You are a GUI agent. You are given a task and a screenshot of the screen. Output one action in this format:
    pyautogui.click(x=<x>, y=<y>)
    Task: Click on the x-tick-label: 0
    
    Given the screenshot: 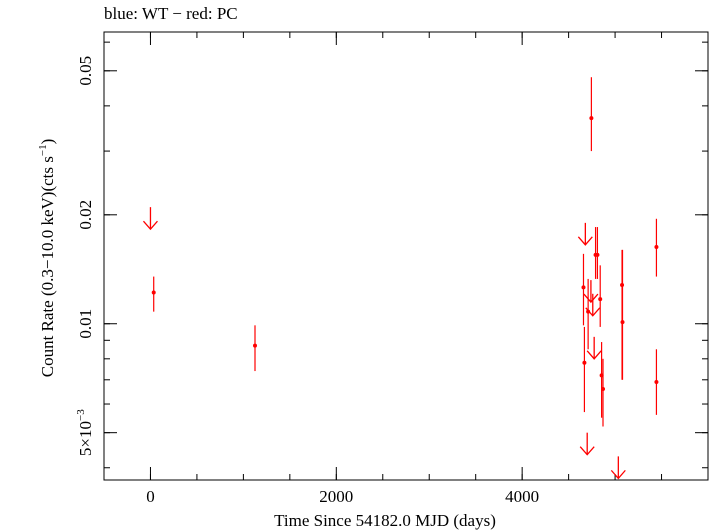 What is the action you would take?
    pyautogui.click(x=150, y=496)
    